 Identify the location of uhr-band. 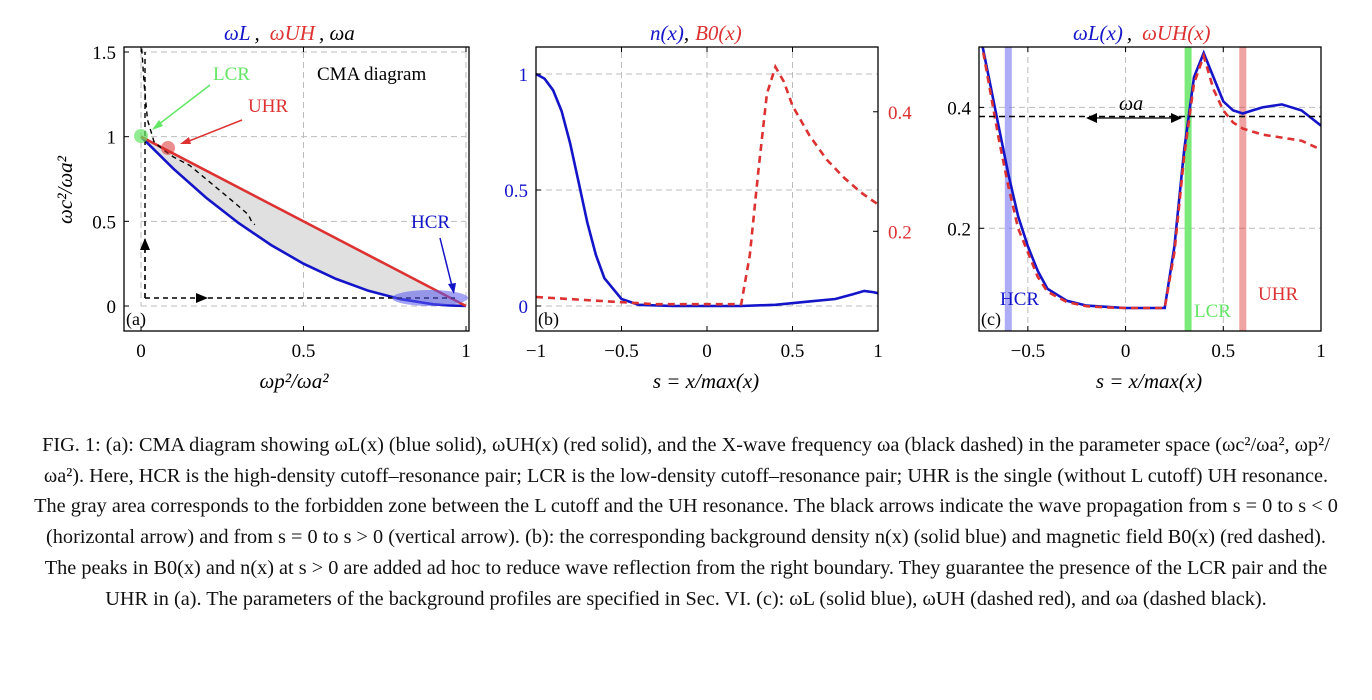
(1243, 189).